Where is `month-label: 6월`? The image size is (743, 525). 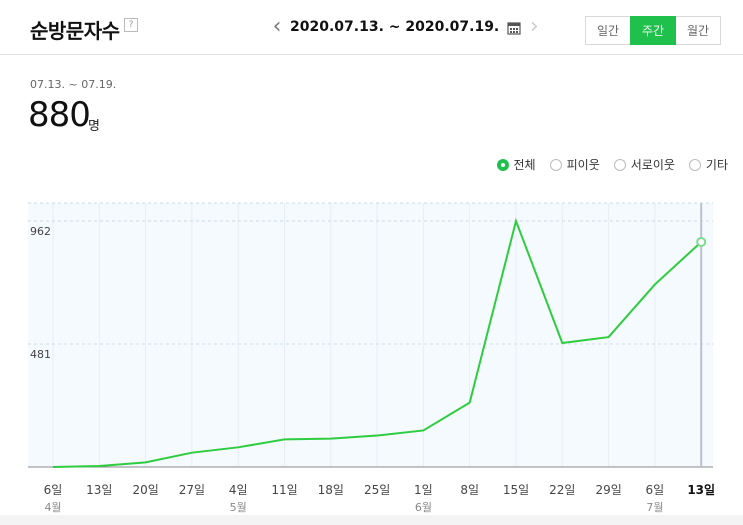 month-label: 6월 is located at coordinates (423, 507).